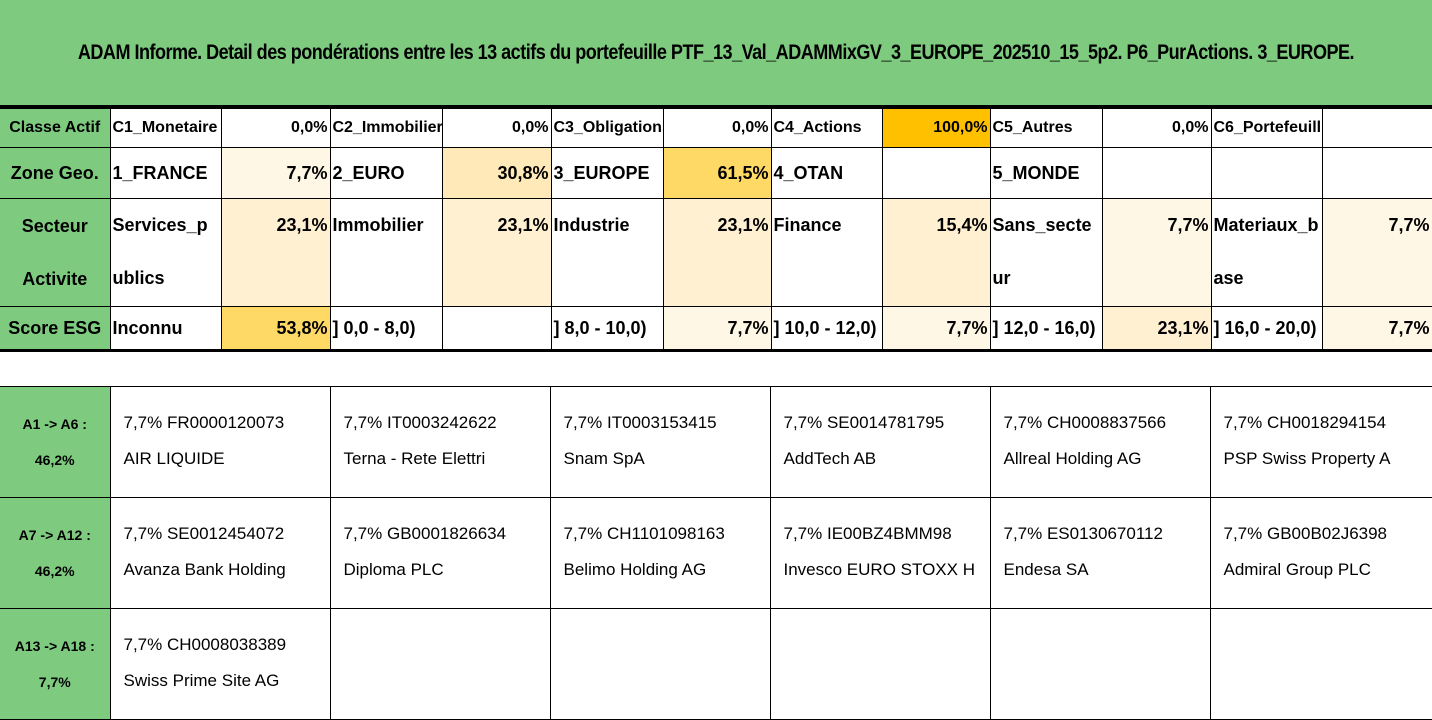 The height and width of the screenshot is (720, 1432). Describe the element at coordinates (54, 646) in the screenshot. I see `asset-range-label: A13 -> A18 :` at that location.